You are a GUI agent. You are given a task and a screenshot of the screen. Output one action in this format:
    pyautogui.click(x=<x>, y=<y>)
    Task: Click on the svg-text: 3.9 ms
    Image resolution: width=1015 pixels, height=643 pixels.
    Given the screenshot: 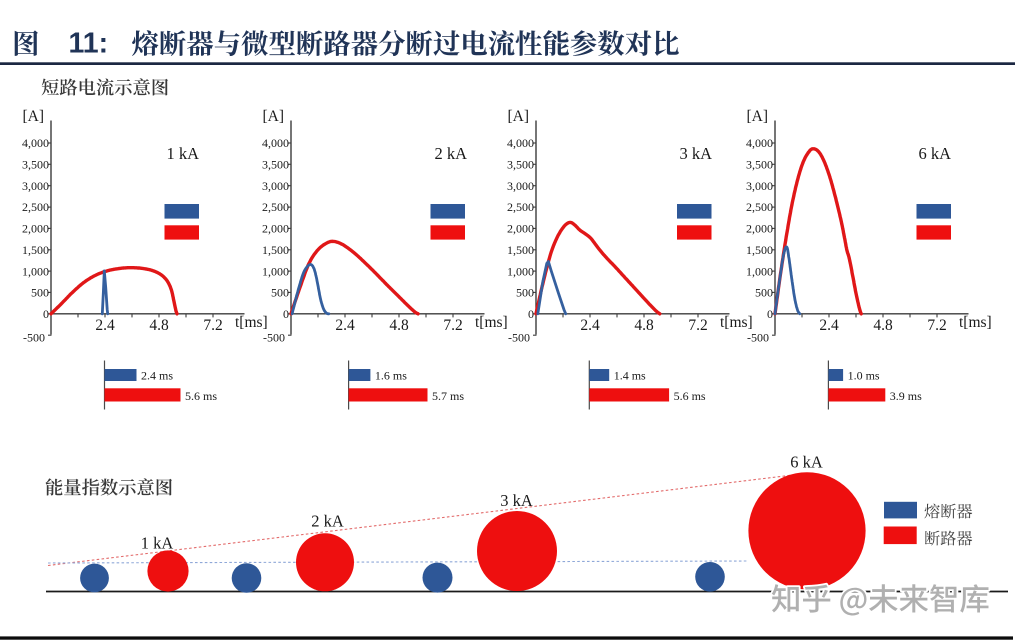 What is the action you would take?
    pyautogui.click(x=906, y=396)
    